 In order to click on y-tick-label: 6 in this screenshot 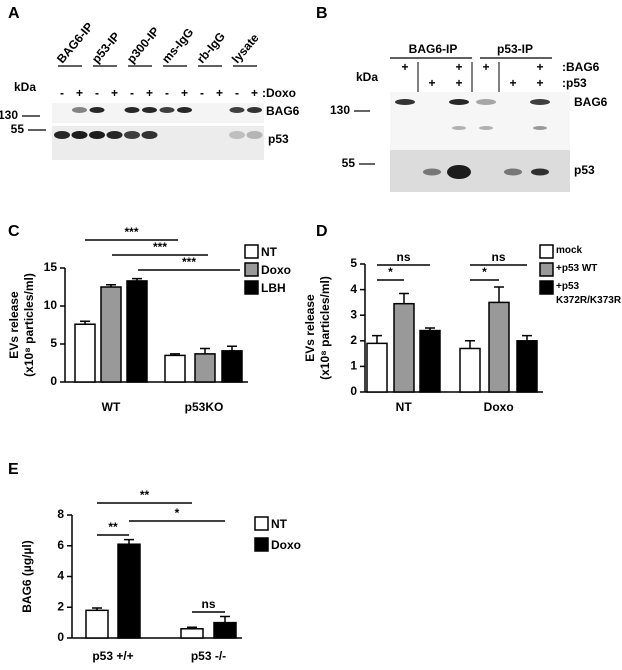, I will do `click(60, 545)`.